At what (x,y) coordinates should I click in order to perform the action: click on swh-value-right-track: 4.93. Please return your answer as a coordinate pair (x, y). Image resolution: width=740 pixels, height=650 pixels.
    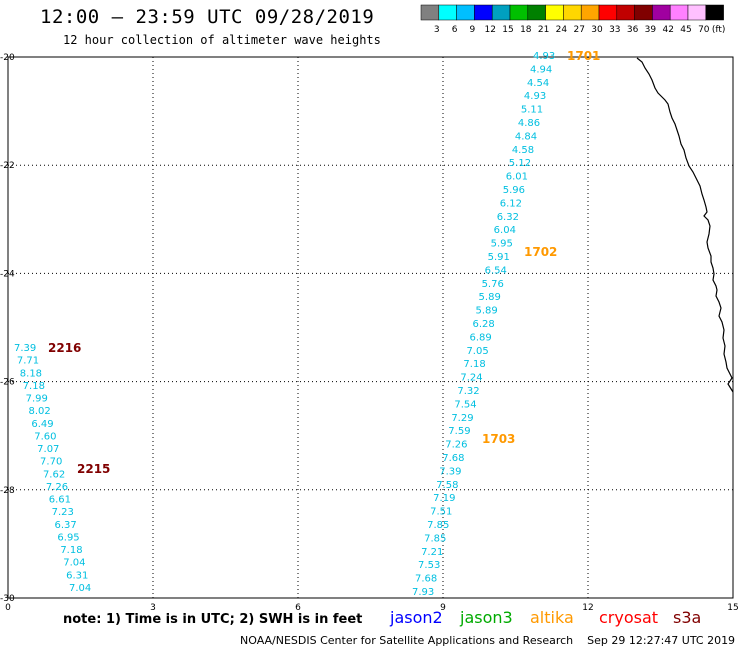
    Looking at the image, I should click on (535, 96).